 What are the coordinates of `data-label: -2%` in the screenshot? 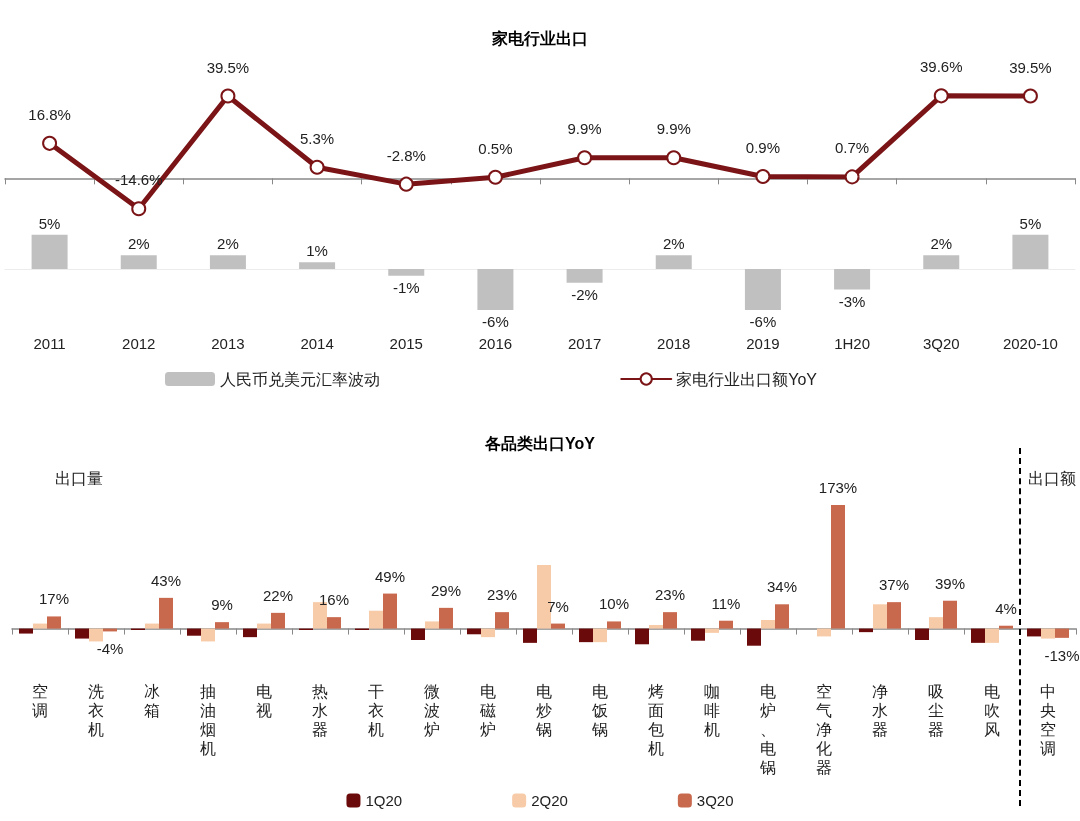 It's located at (584, 294).